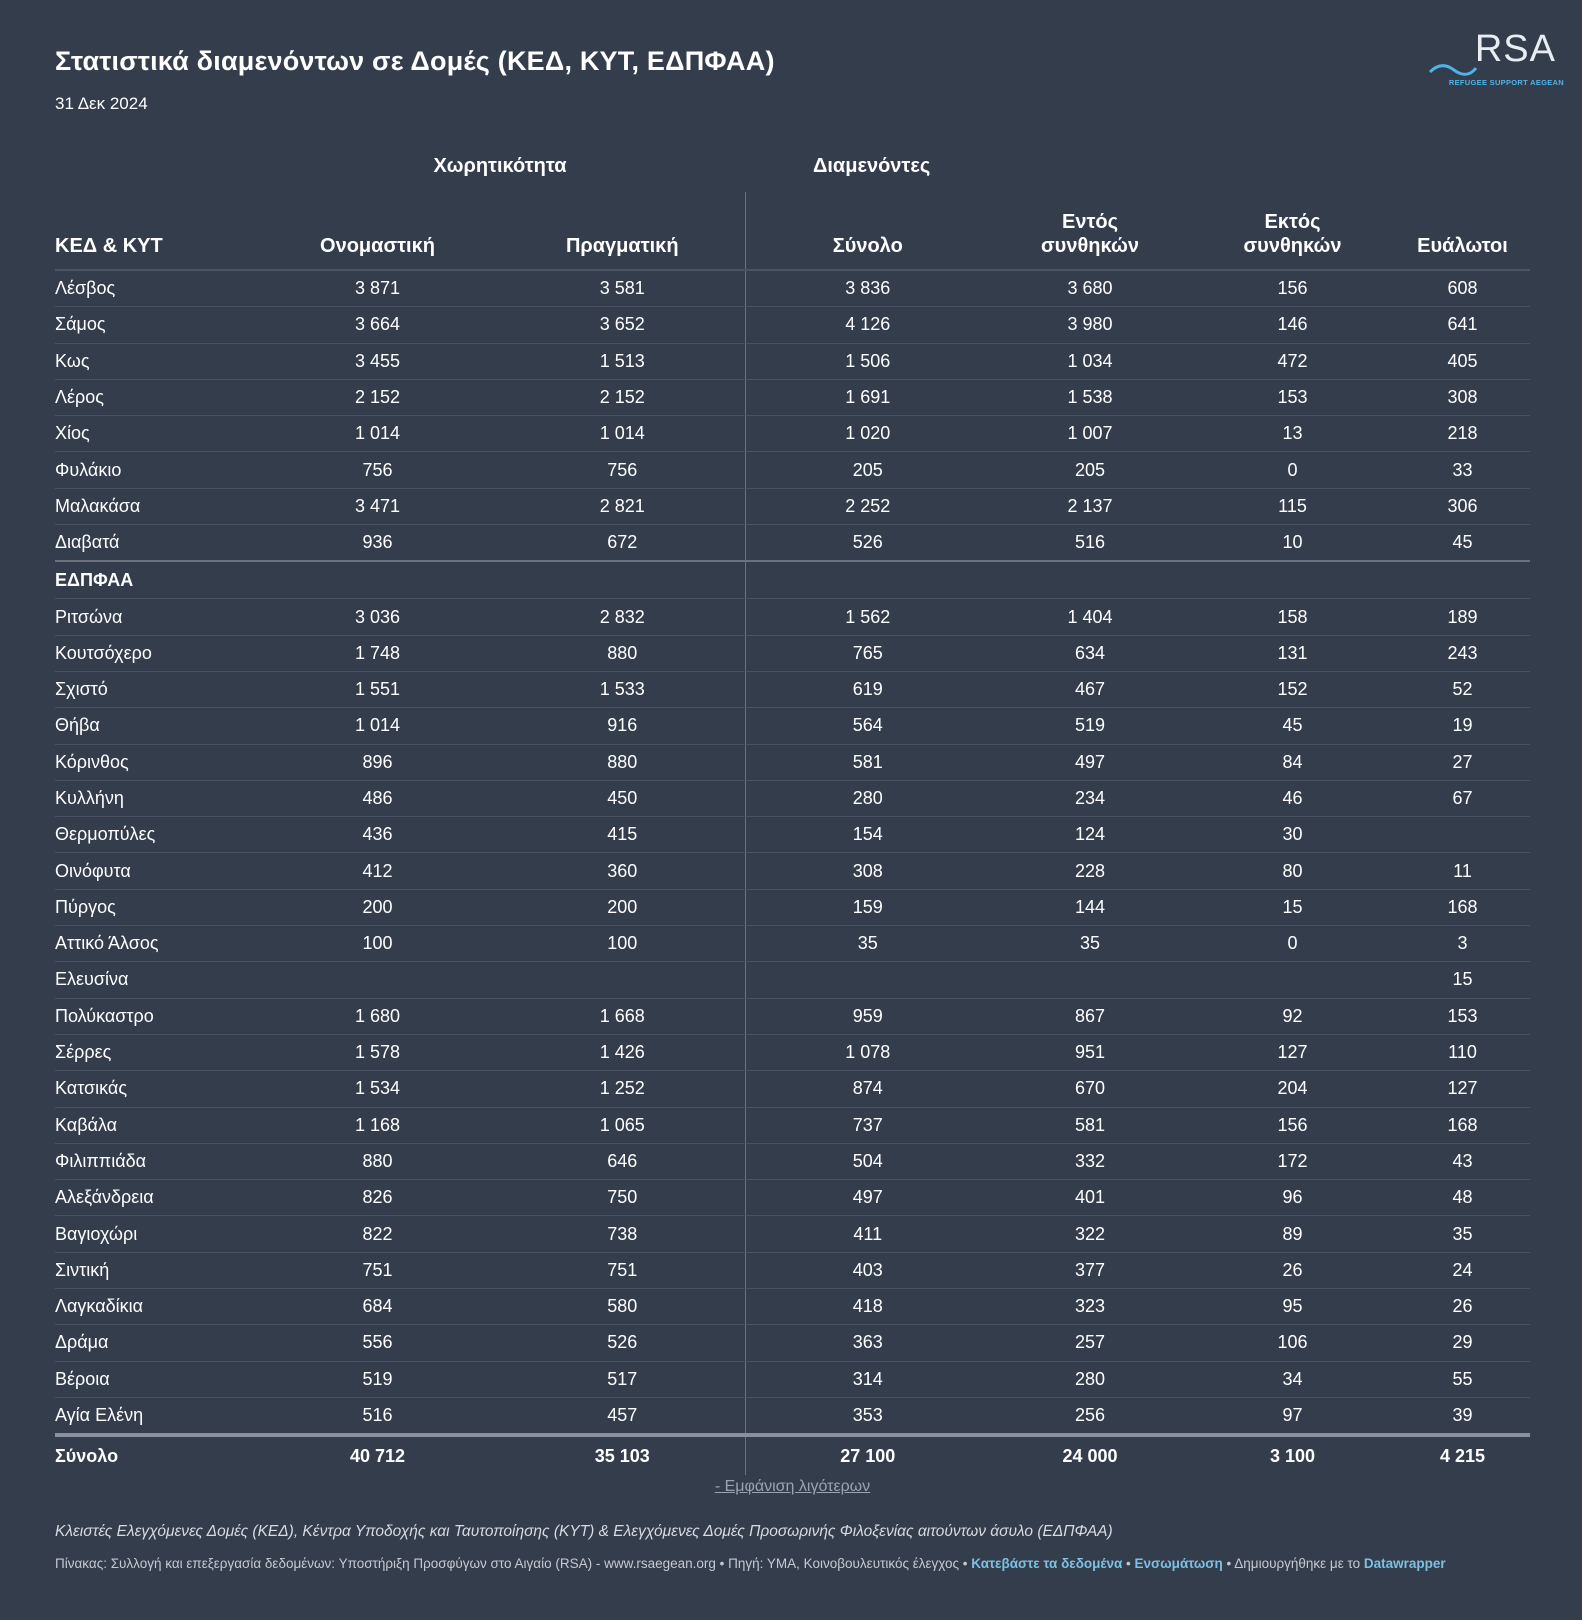  What do you see at coordinates (1292, 398) in the screenshot?
I see `table-cell: 153` at bounding box center [1292, 398].